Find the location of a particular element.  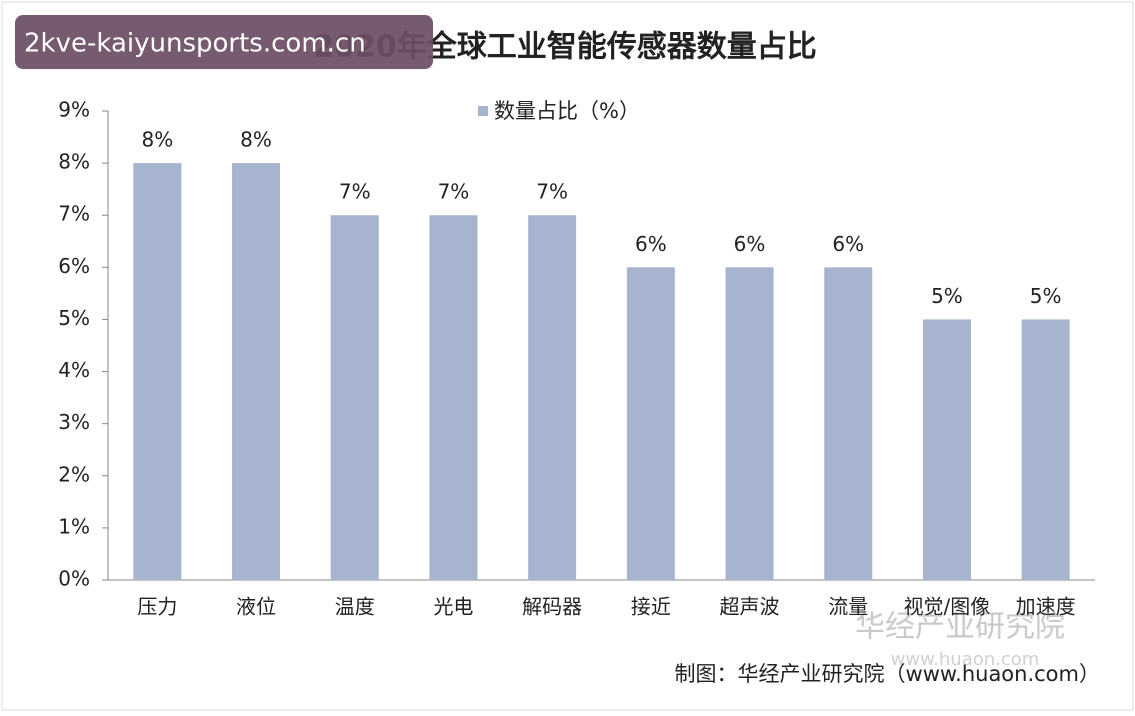

y-tick-label: 6% is located at coordinates (74, 266).